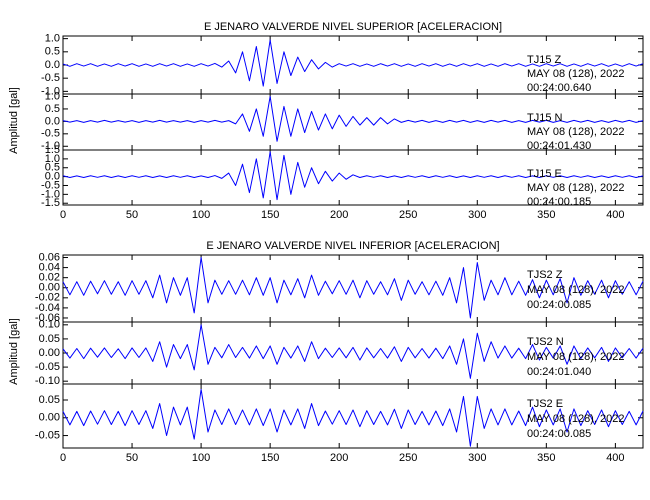 The width and height of the screenshot is (650, 500). Describe the element at coordinates (50, 203) in the screenshot. I see `y-tick-label: -1.5` at that location.